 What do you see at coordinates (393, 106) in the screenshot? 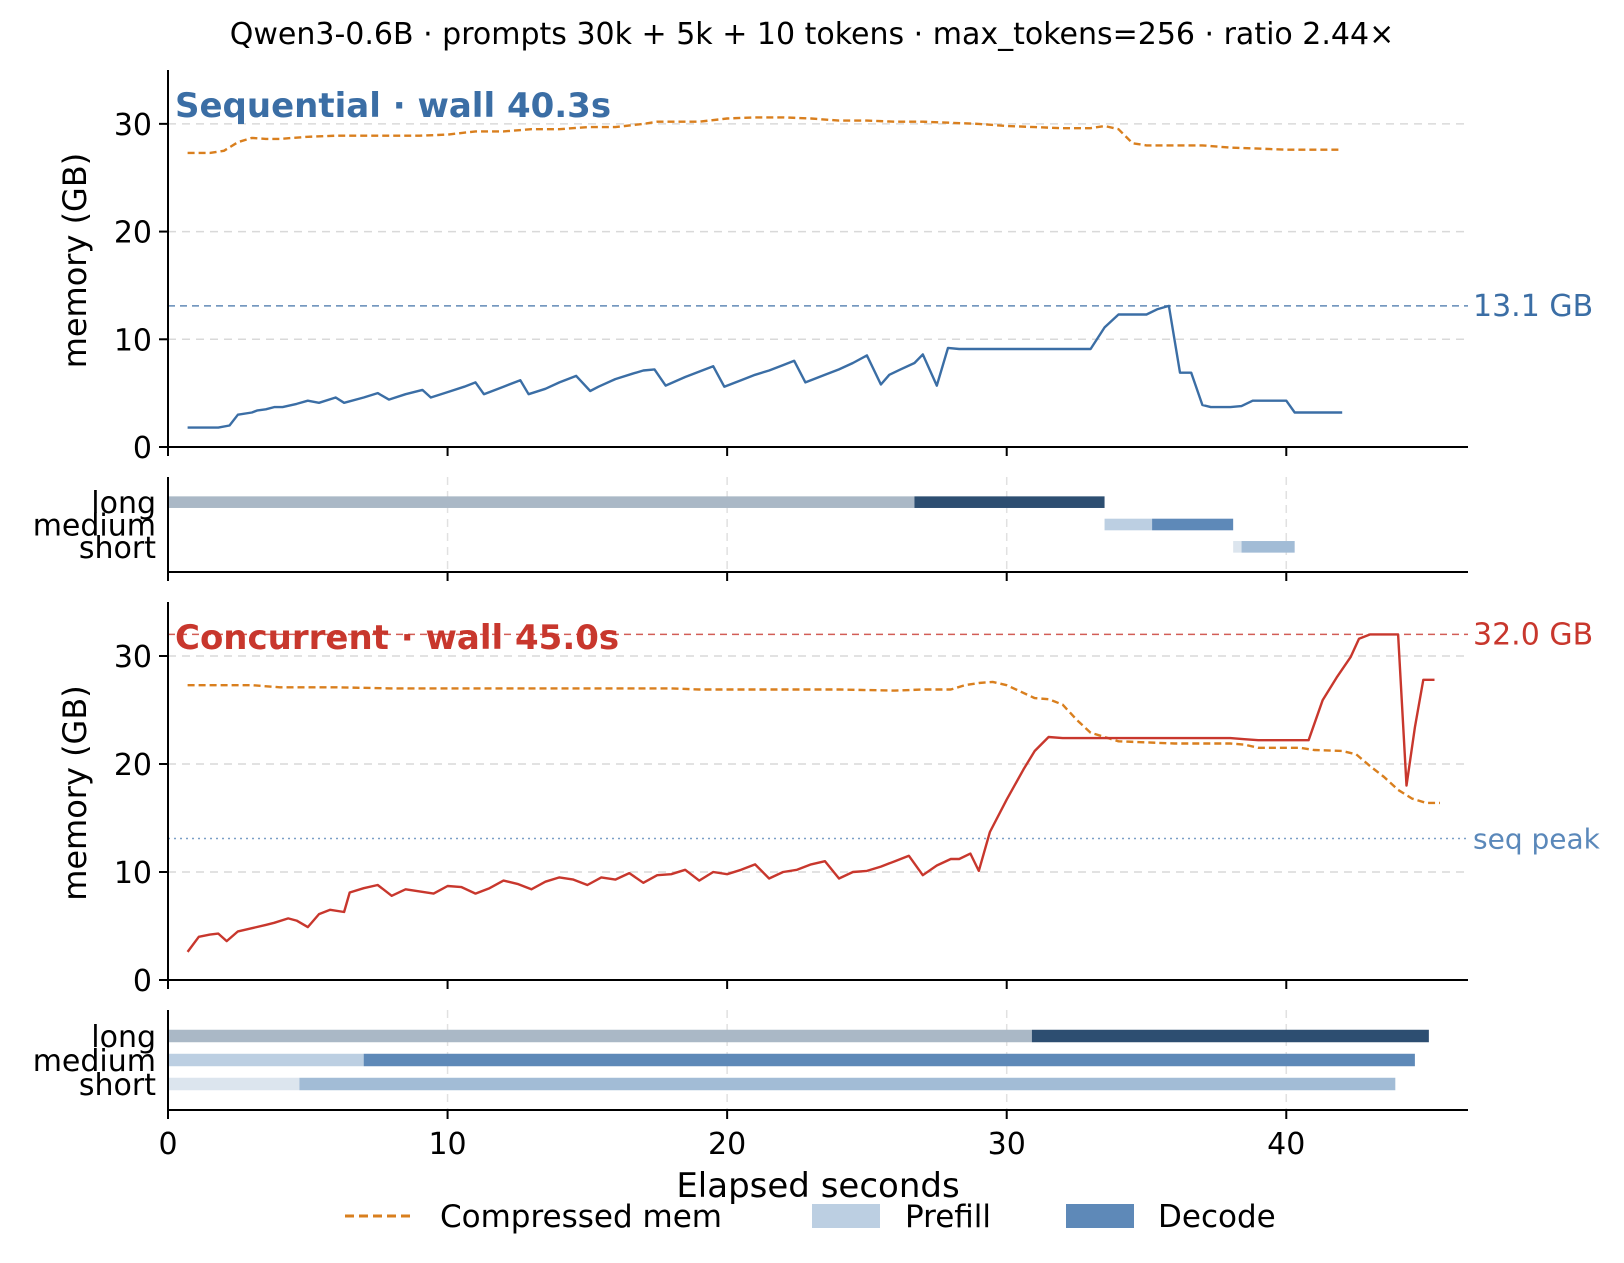
I see `panel-title: Sequential · wall 40.3s` at bounding box center [393, 106].